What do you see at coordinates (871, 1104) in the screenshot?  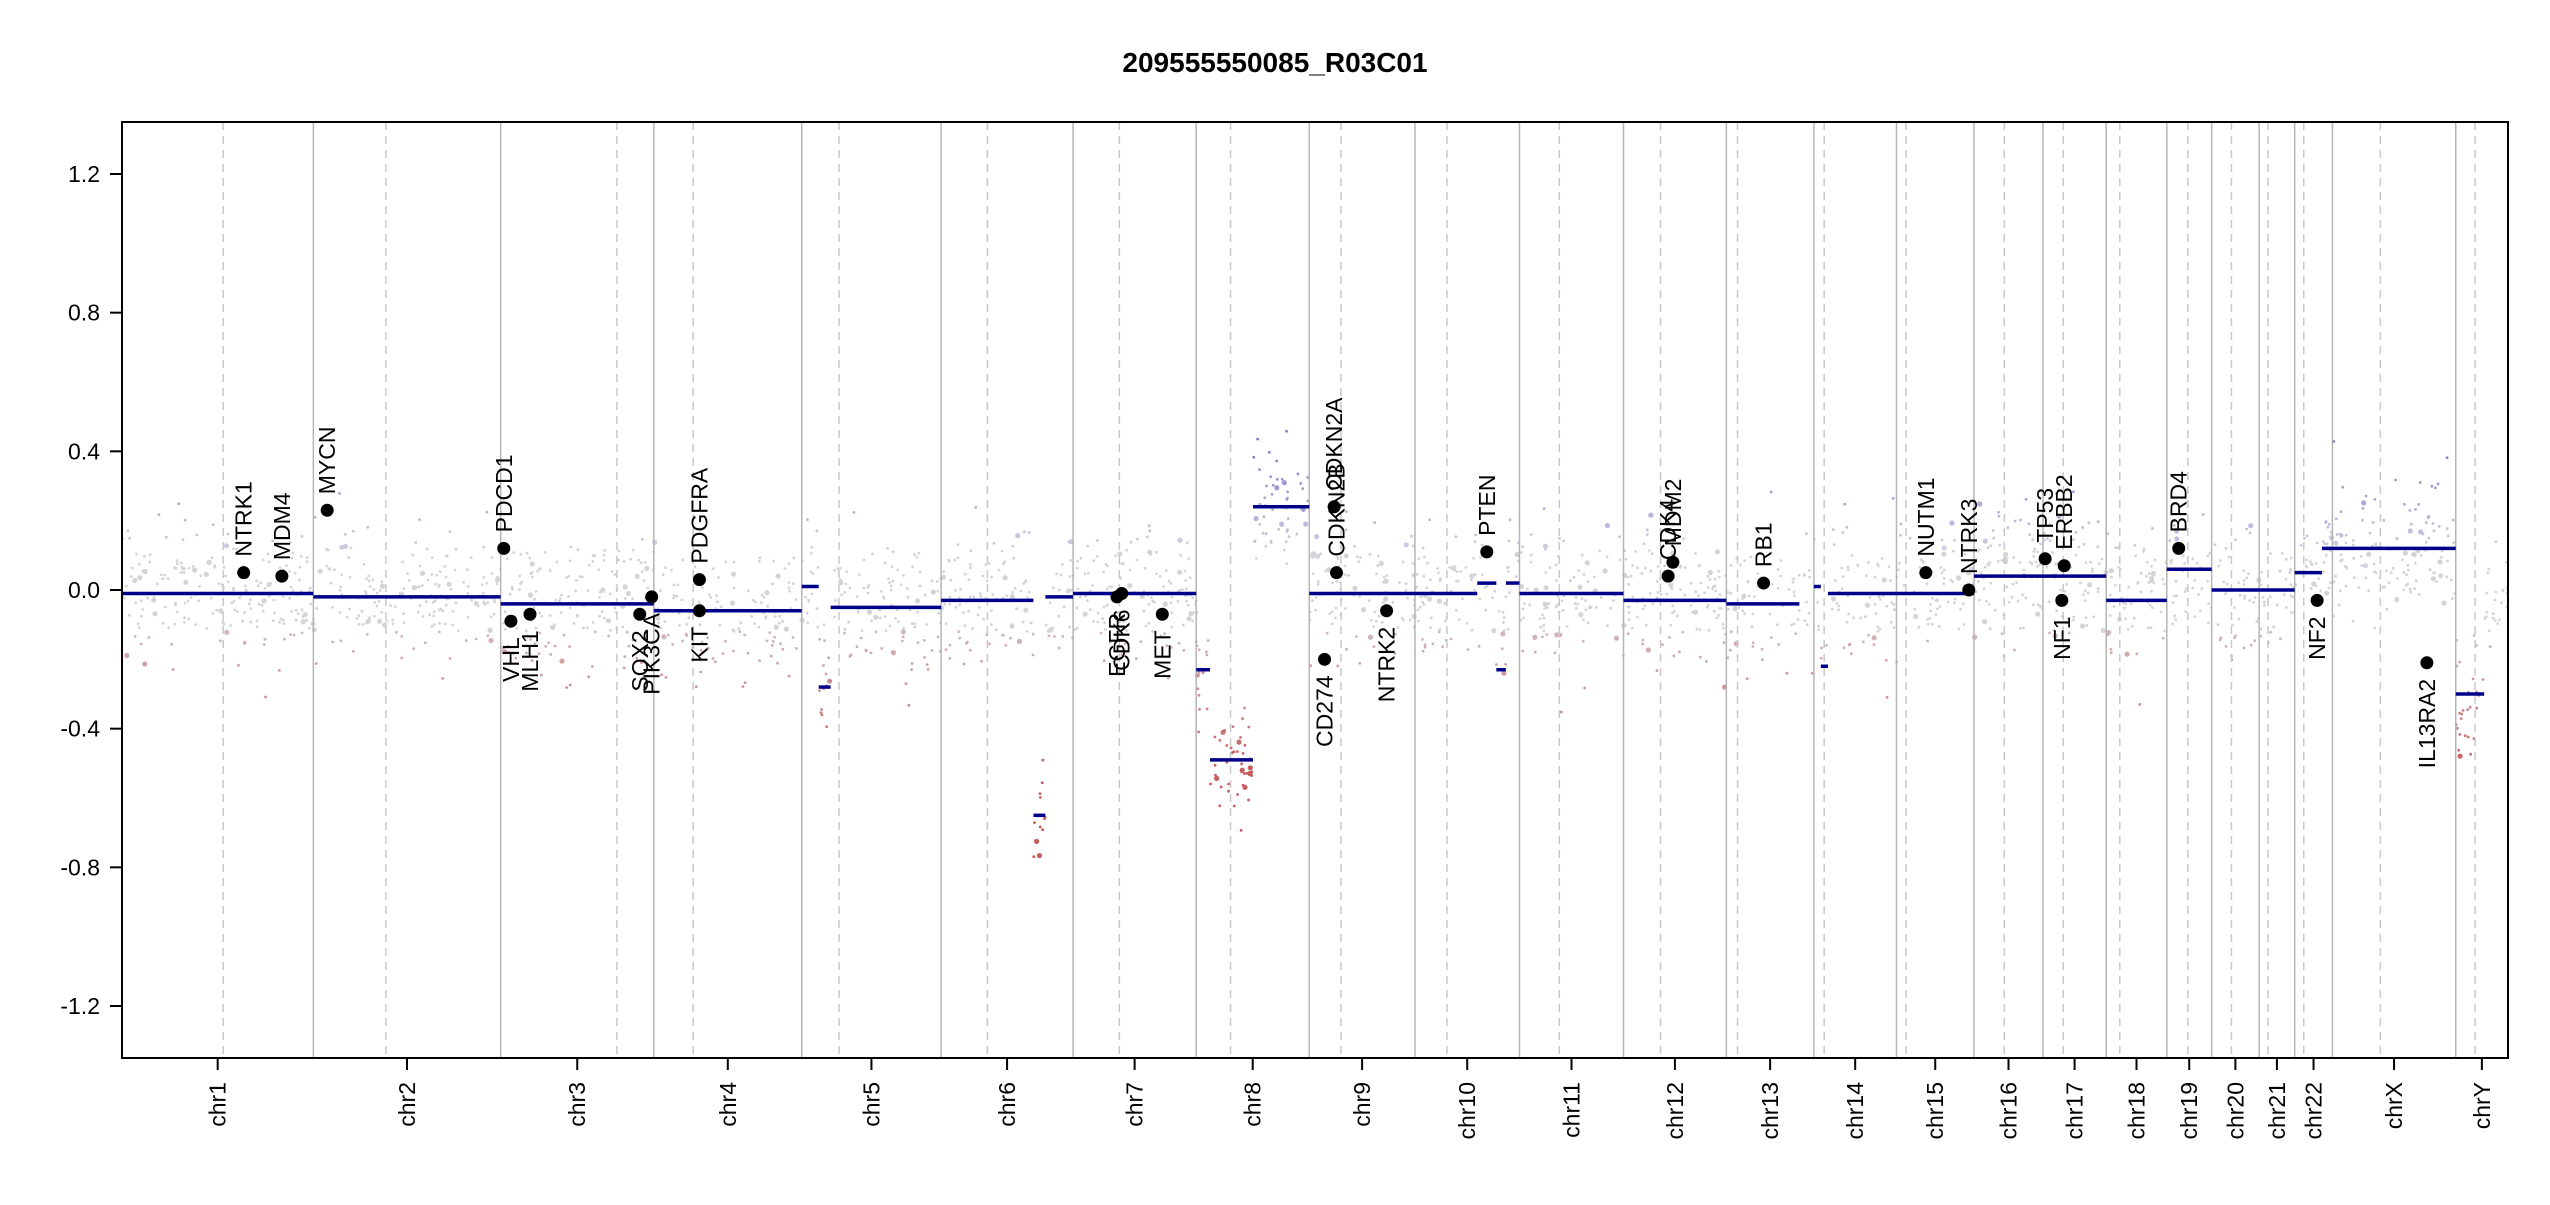 I see `x-tick-label-chr5: chr5` at bounding box center [871, 1104].